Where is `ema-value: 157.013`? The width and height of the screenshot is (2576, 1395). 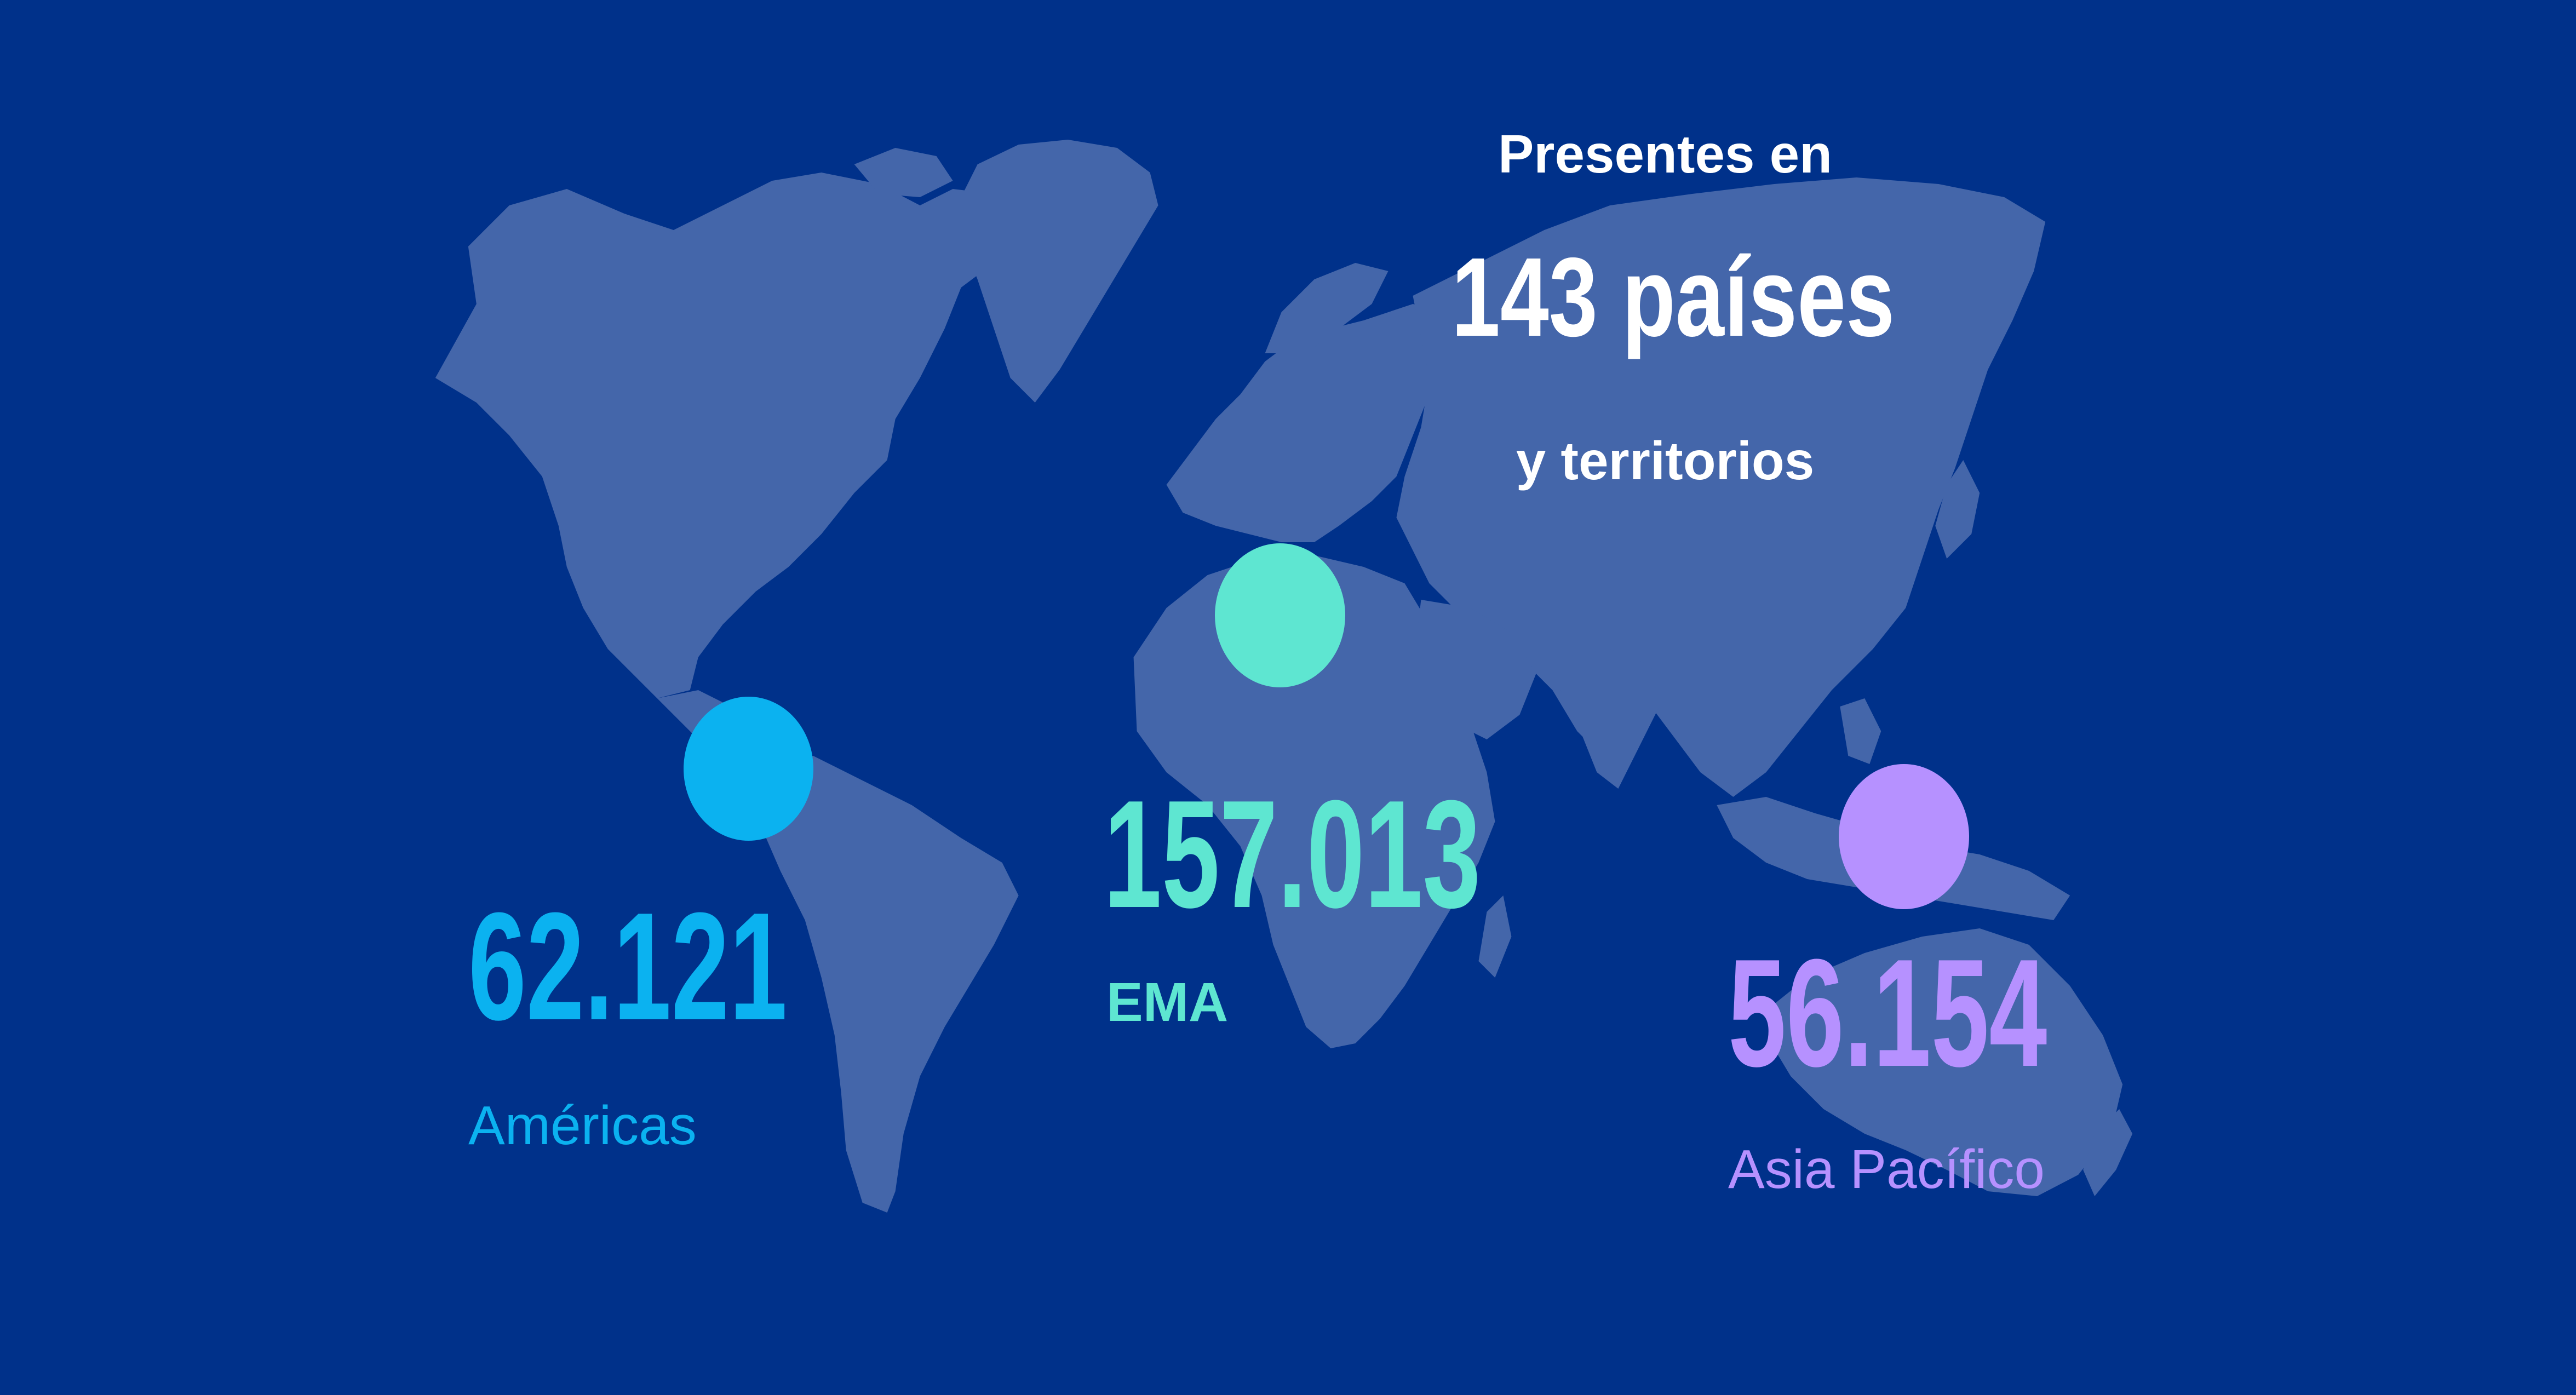 ema-value: 157.013 is located at coordinates (1292, 855).